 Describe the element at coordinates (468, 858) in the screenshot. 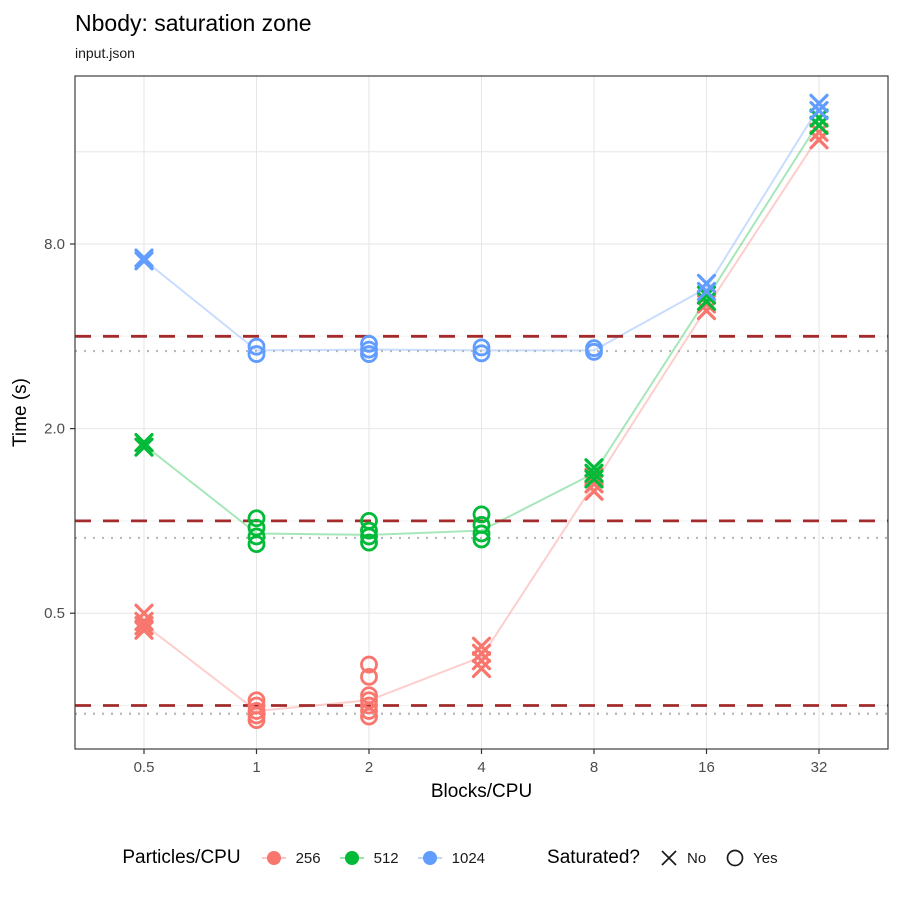

I see `legend-item-label: 1024` at that location.